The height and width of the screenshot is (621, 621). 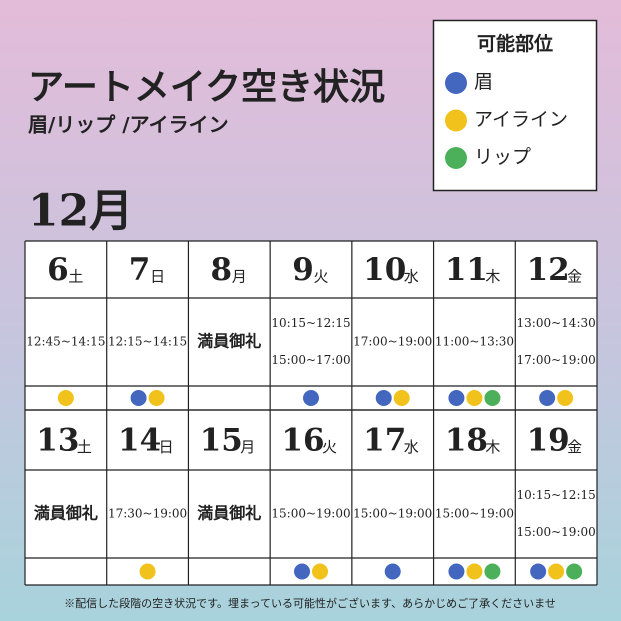 What do you see at coordinates (221, 441) in the screenshot?
I see `day-number: 15` at bounding box center [221, 441].